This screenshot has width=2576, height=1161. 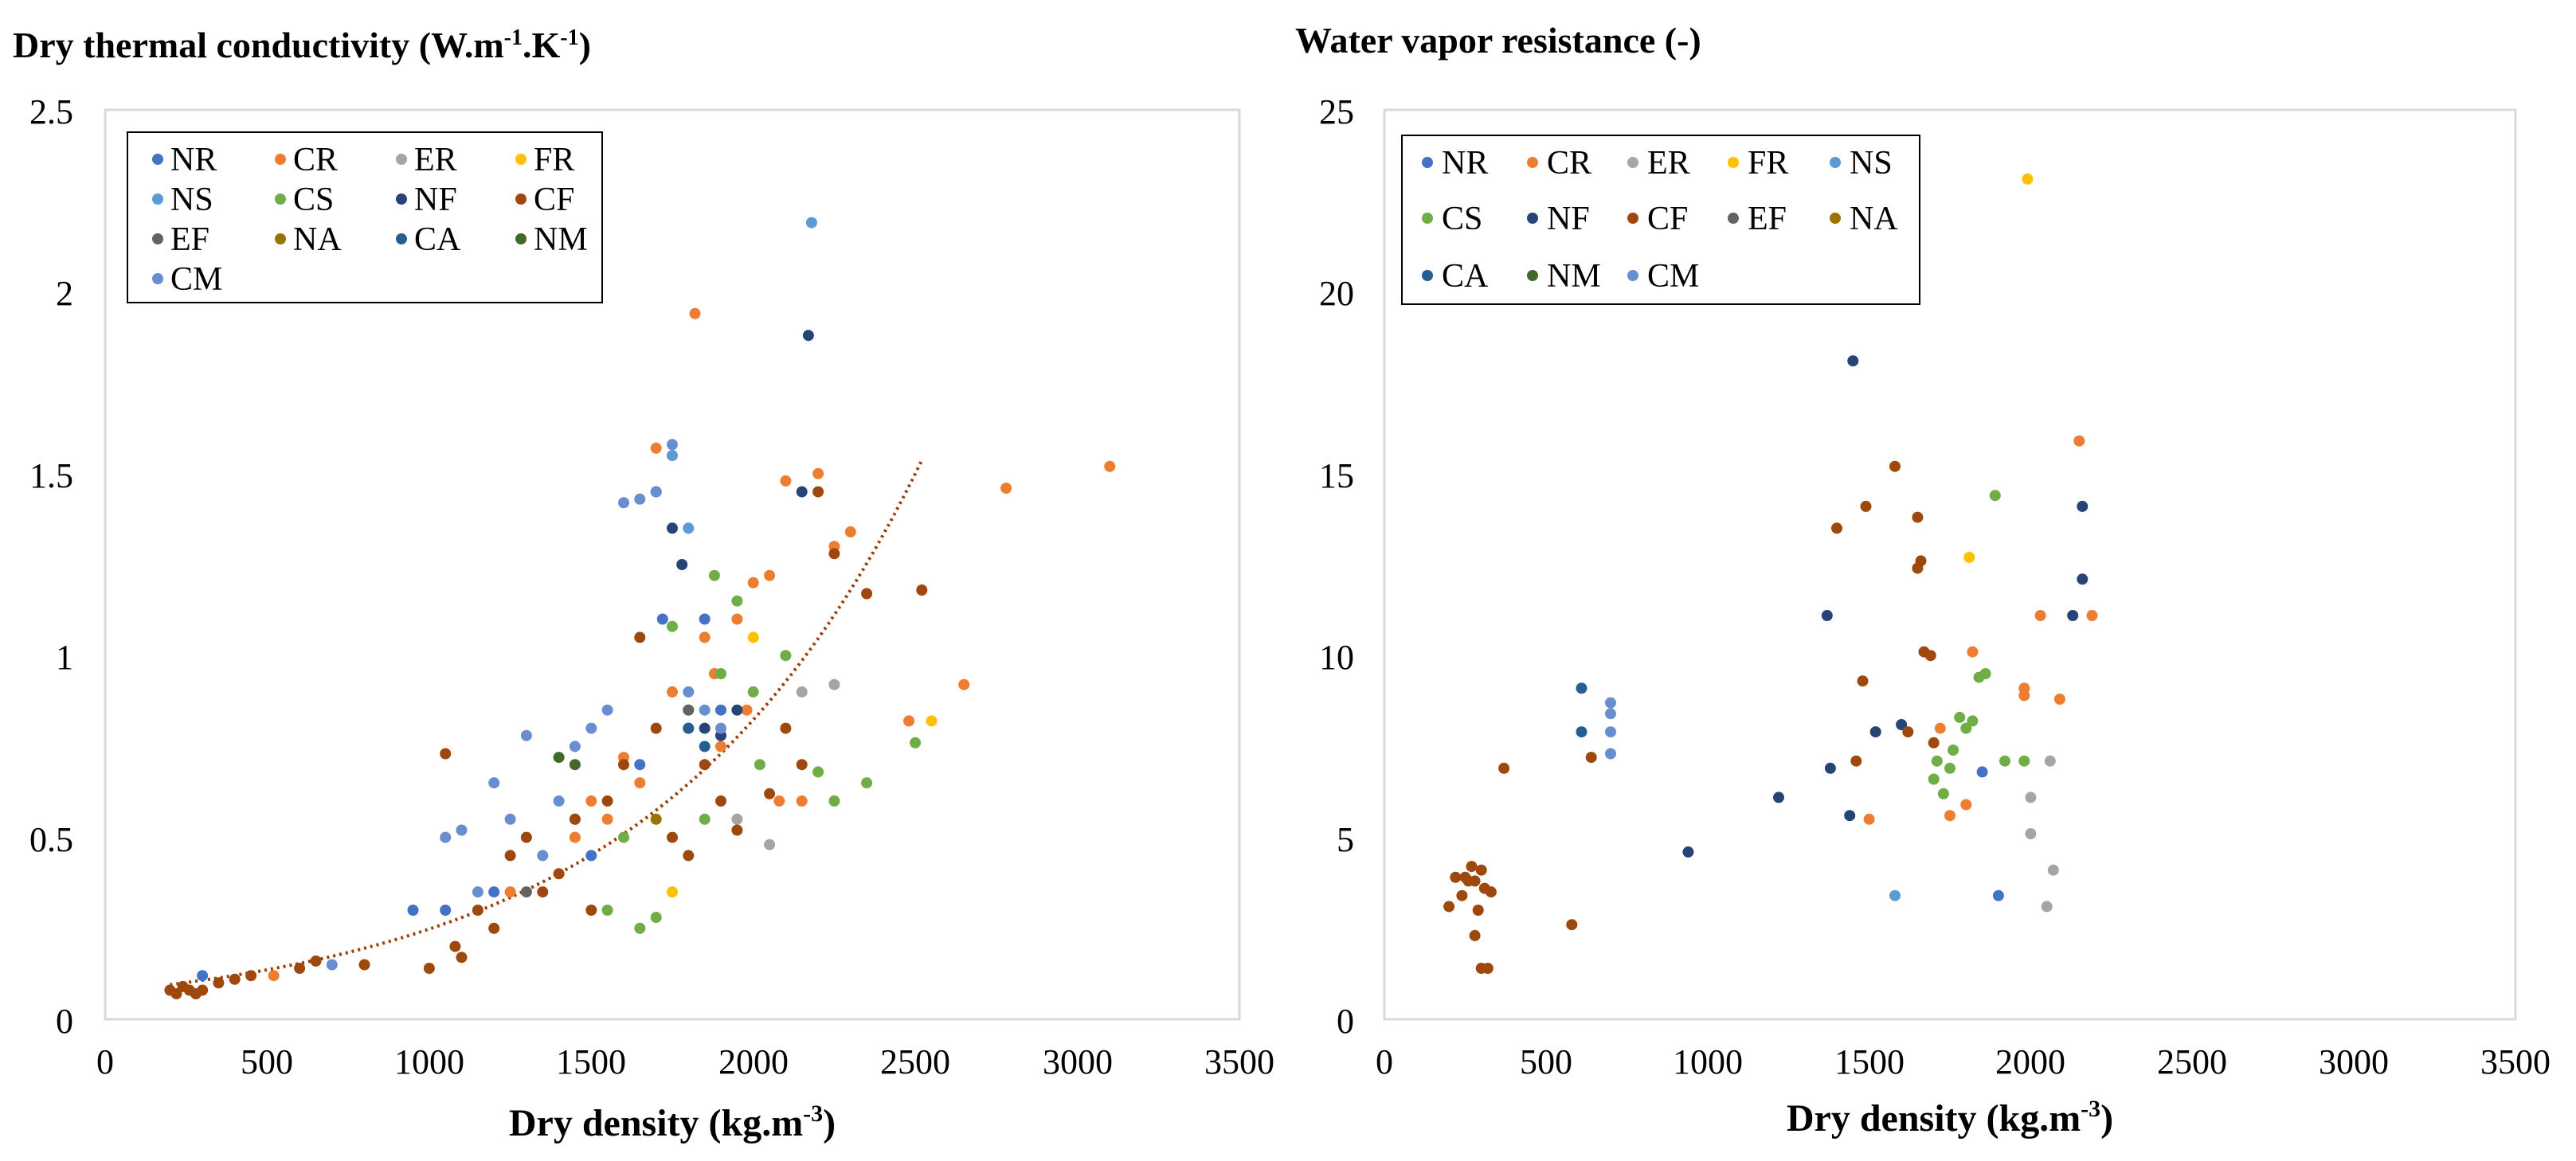 What do you see at coordinates (1532, 219) in the screenshot?
I see `legend-marker-nf` at bounding box center [1532, 219].